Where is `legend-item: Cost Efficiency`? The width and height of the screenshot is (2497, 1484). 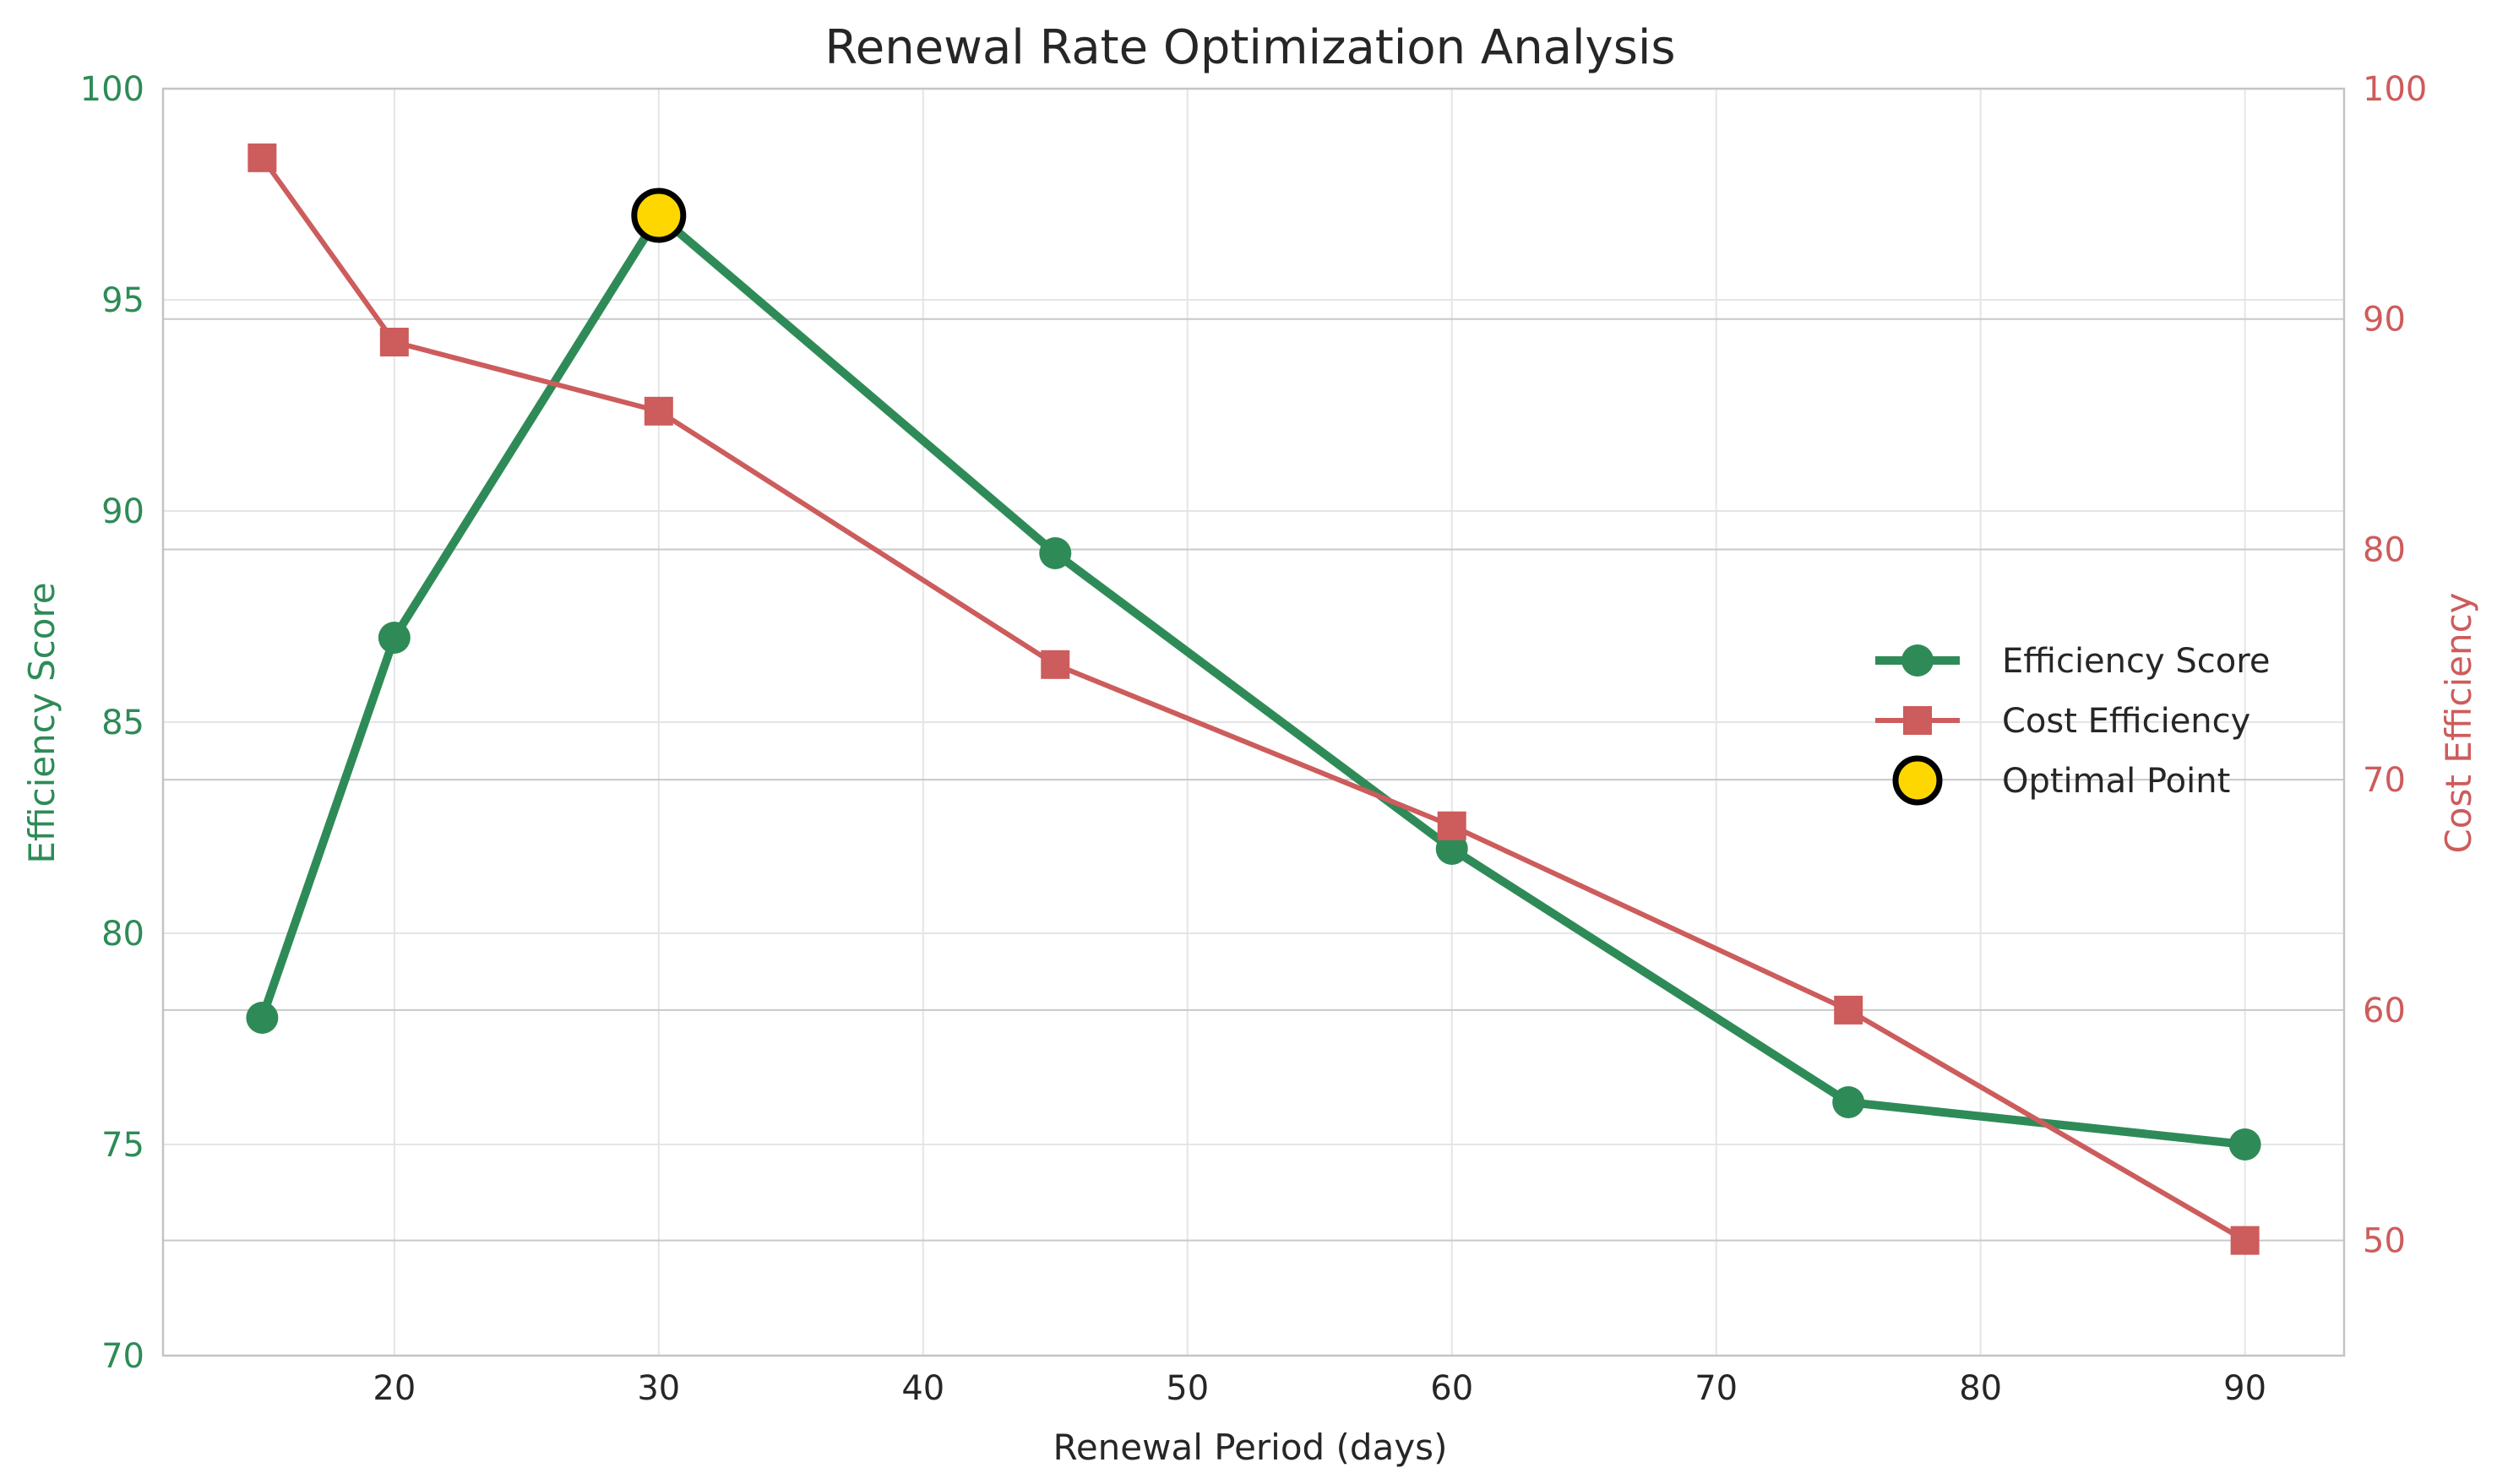
legend-item: Cost Efficiency is located at coordinates (2062, 721).